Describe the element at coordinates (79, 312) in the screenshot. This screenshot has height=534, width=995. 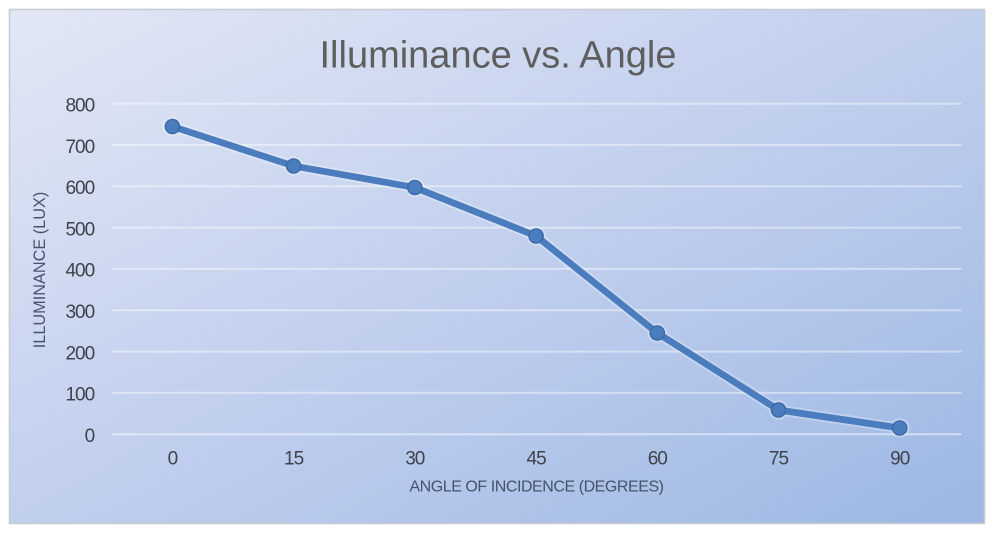
I see `svg-text: 300` at that location.